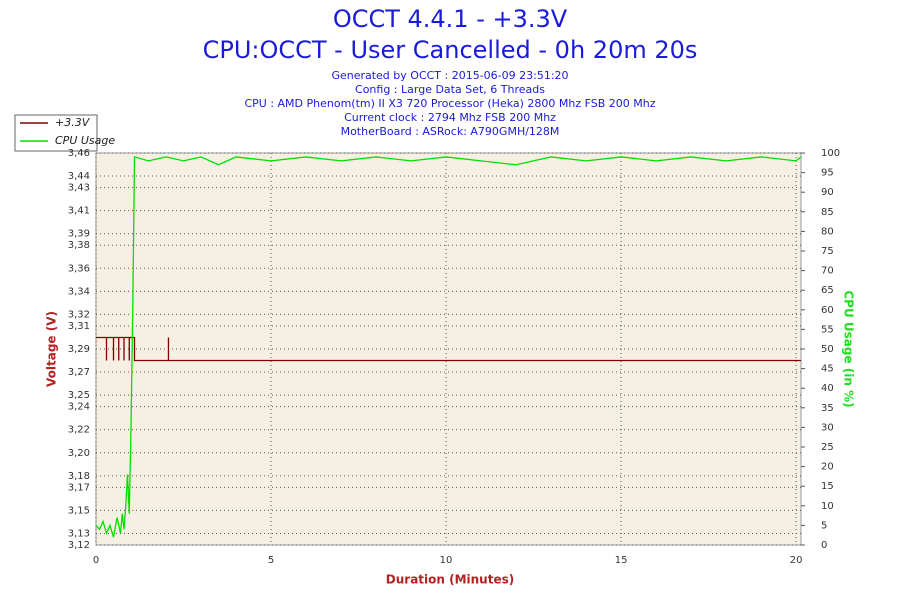 Image resolution: width=900 pixels, height=600 pixels. I want to click on info-line: Config : Large Data Set, 6 Threads, so click(450, 89).